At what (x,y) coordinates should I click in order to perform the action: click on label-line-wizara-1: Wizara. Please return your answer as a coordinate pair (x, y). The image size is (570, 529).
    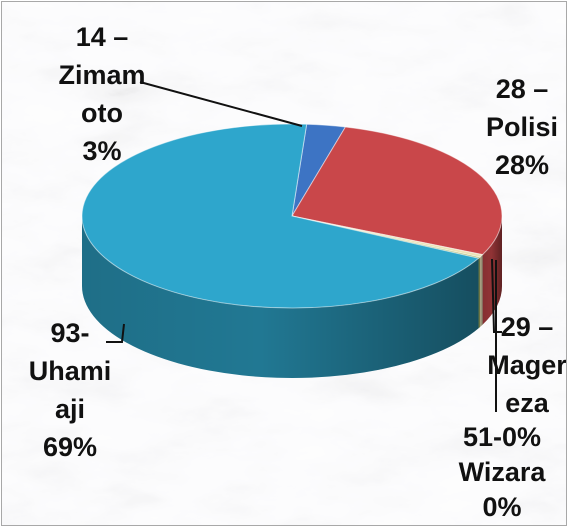
    Looking at the image, I should click on (503, 472).